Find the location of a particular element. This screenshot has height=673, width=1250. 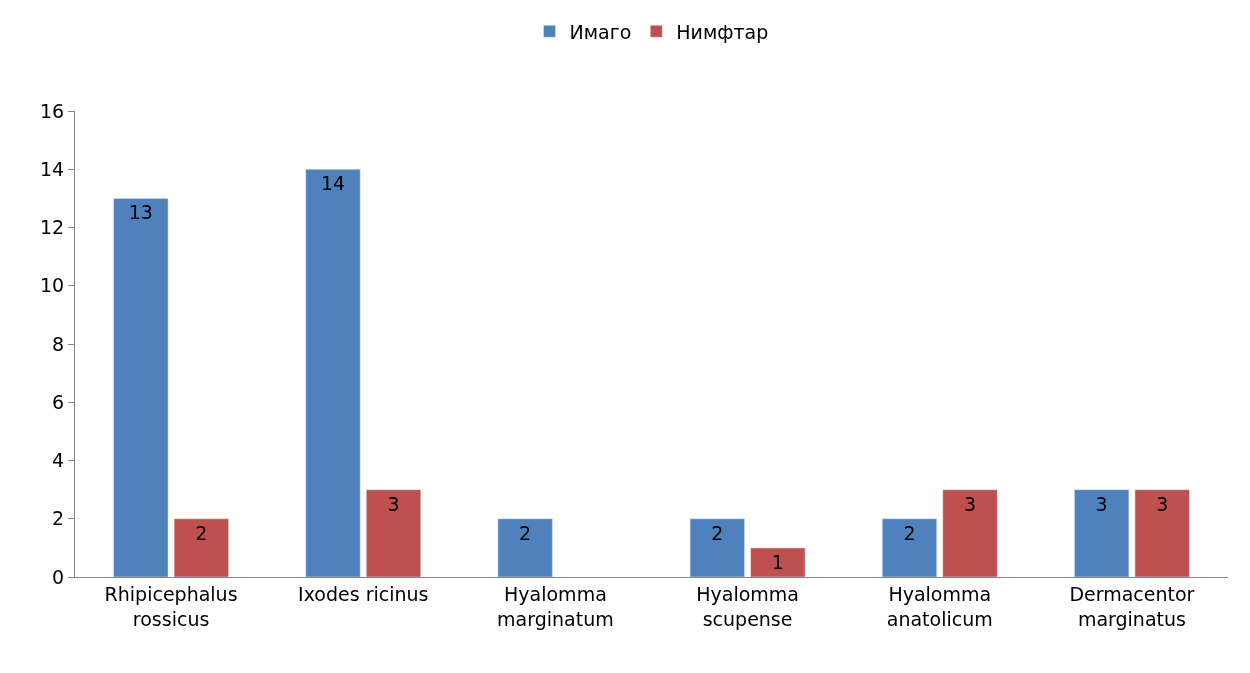

legend-label: Нимфтар is located at coordinates (722, 31).